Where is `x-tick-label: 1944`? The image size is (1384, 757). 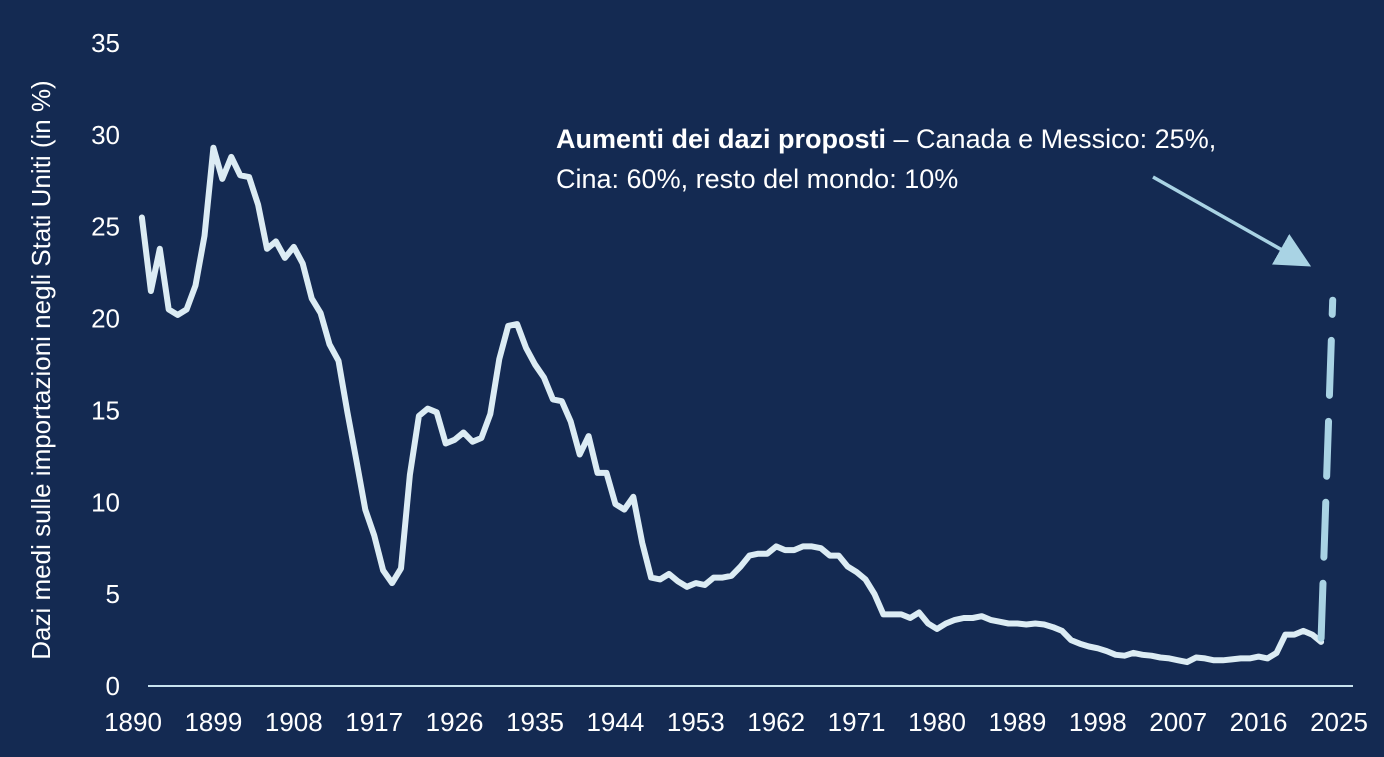
x-tick-label: 1944 is located at coordinates (615, 722).